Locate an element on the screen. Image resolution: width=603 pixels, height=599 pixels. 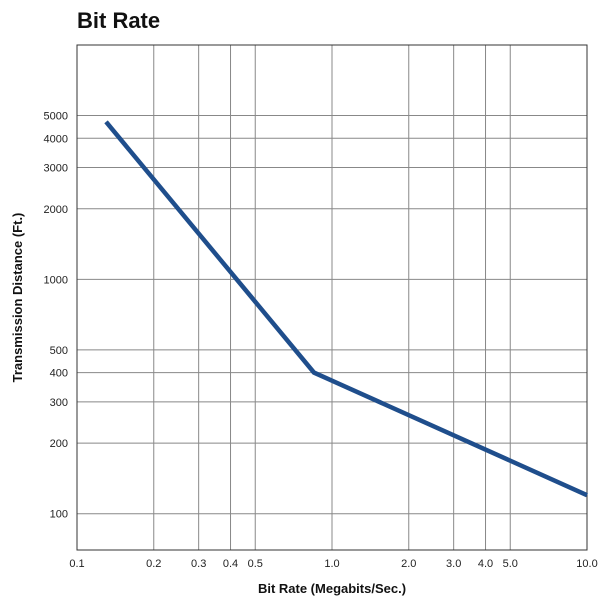
x-tick-label: 3.0 is located at coordinates (453, 564).